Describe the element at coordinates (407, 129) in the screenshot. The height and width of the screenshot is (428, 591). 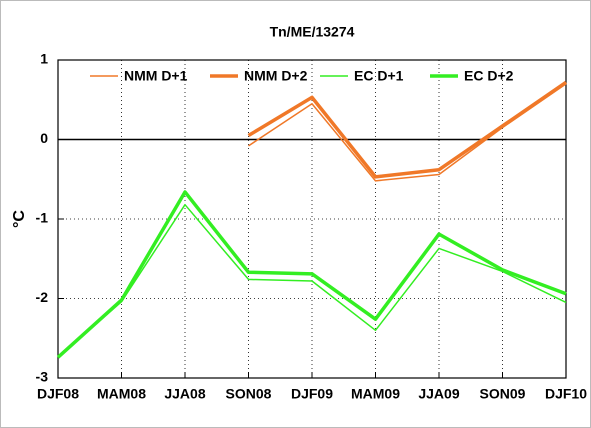
I see `series-line` at that location.